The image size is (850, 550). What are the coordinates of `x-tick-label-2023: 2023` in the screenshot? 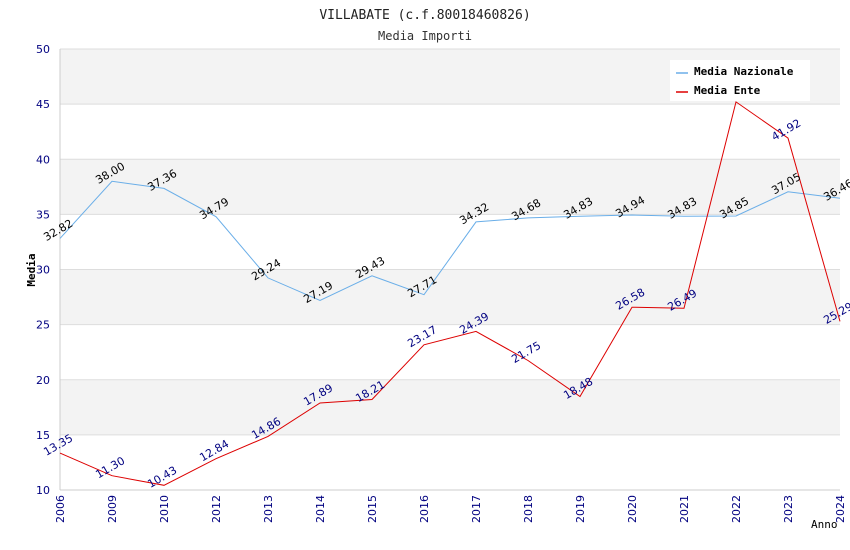 It's located at (788, 509).